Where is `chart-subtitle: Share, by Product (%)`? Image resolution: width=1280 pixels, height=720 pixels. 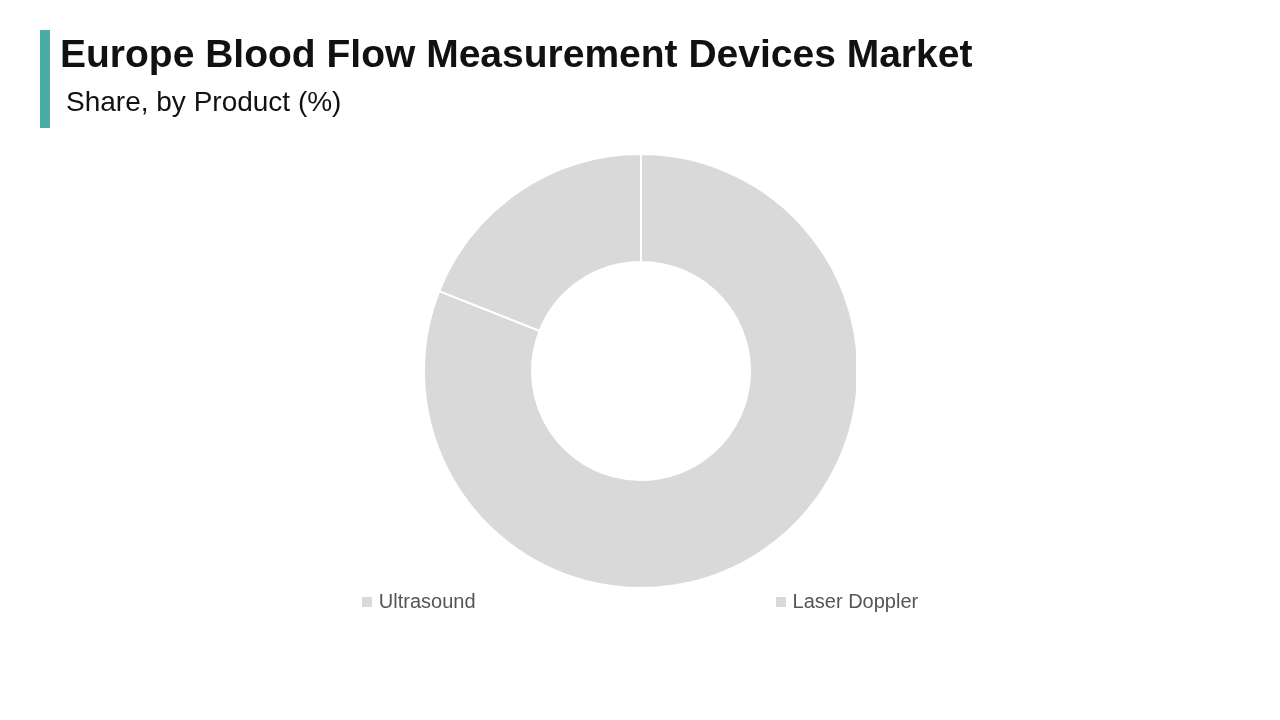 chart-subtitle: Share, by Product (%) is located at coordinates (204, 102).